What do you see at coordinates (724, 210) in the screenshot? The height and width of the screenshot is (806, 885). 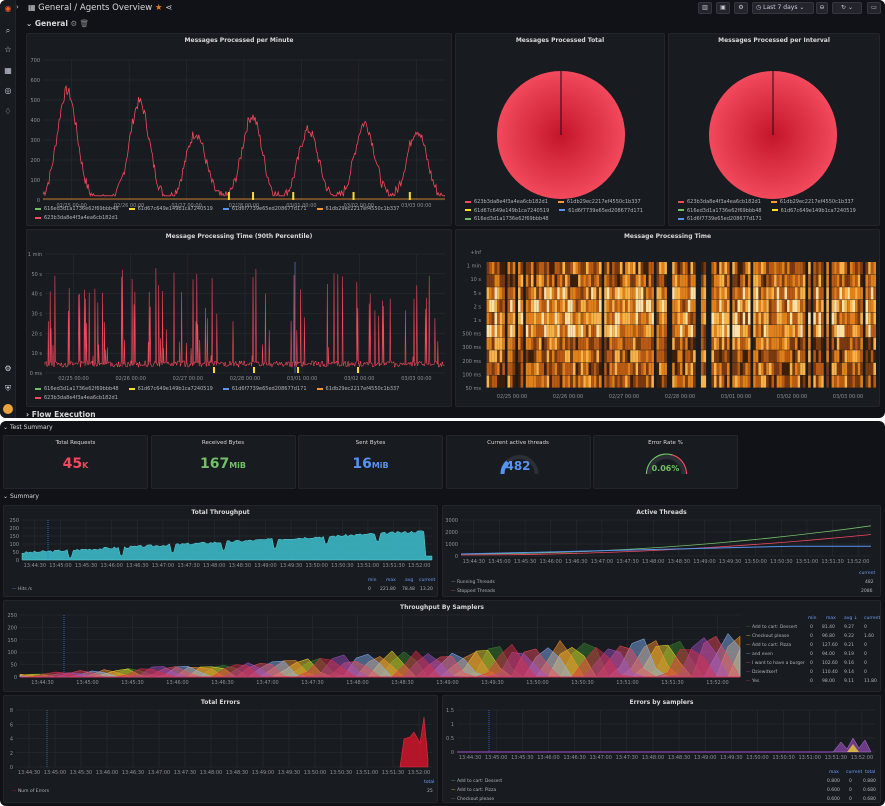 I see `legend-item: 616ed3d1a1736e62f69bbb48` at bounding box center [724, 210].